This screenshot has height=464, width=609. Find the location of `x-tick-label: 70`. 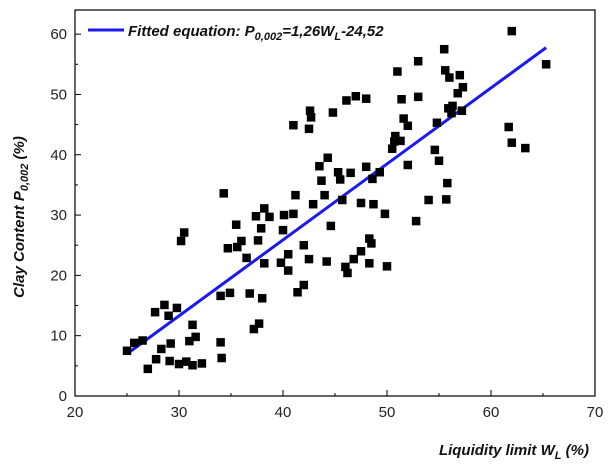

x-tick-label: 70 is located at coordinates (595, 412).